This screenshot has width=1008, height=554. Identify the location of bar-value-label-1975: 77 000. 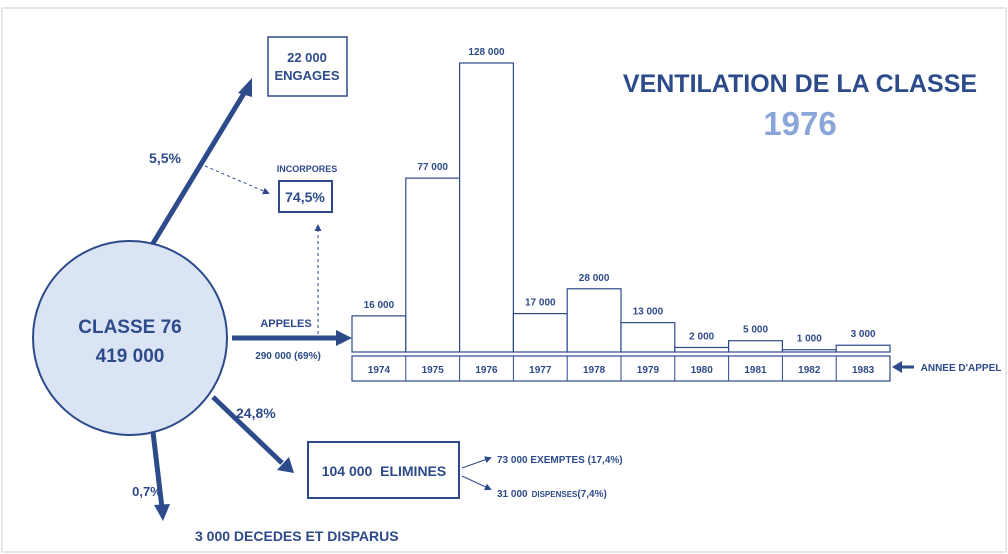
(432, 167).